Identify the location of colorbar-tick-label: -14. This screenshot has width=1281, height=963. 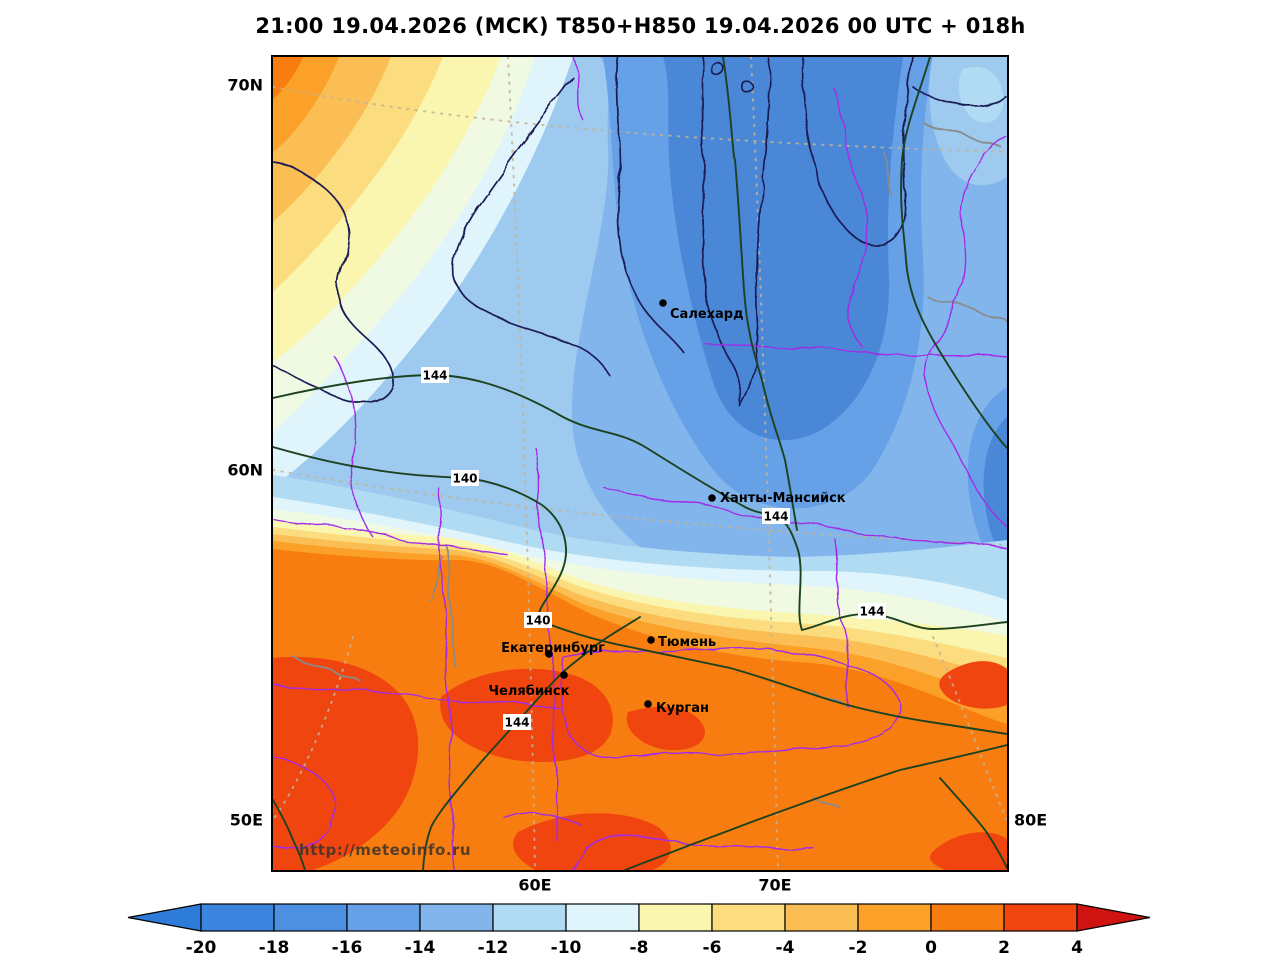
(420, 948).